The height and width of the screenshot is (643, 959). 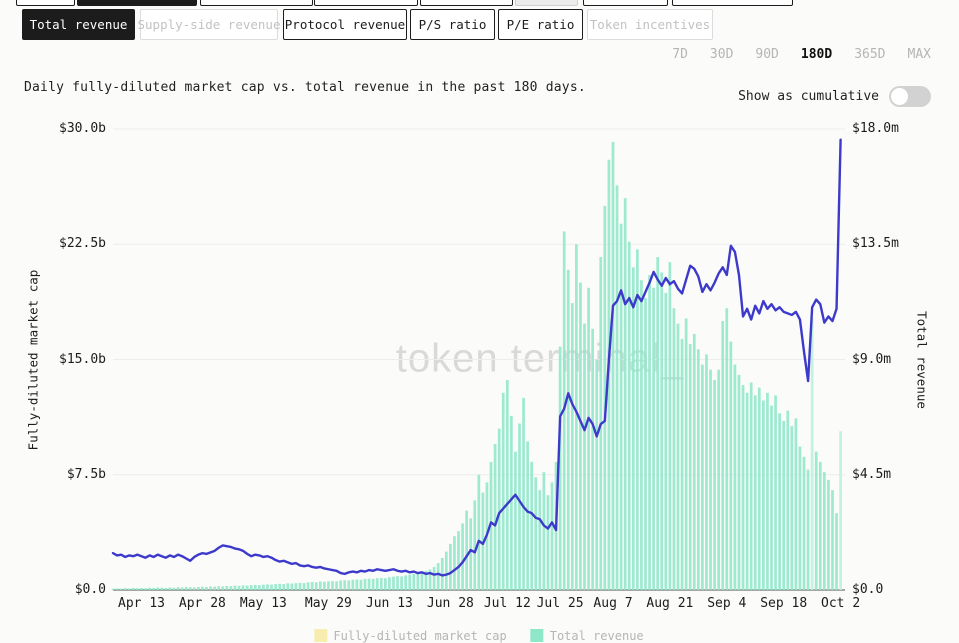 What do you see at coordinates (680, 54) in the screenshot?
I see `range-7d: 7D` at bounding box center [680, 54].